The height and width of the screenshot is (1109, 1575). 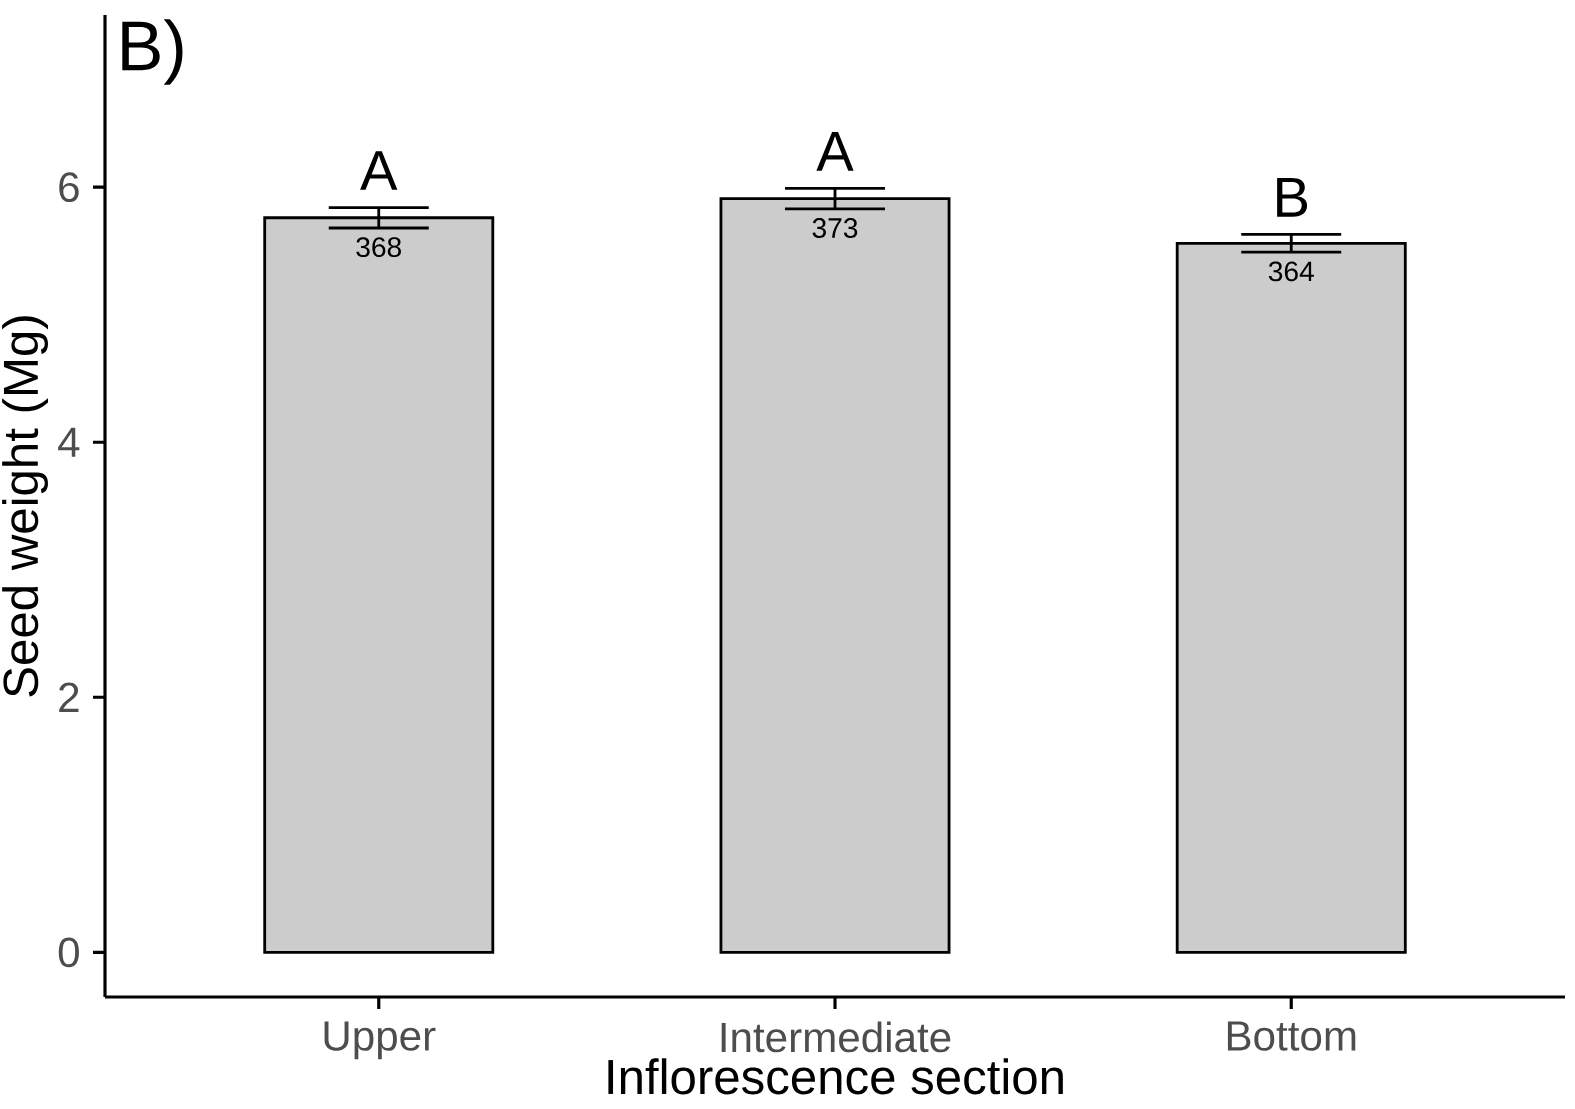 What do you see at coordinates (152, 52) in the screenshot?
I see `chart-title: B)` at bounding box center [152, 52].